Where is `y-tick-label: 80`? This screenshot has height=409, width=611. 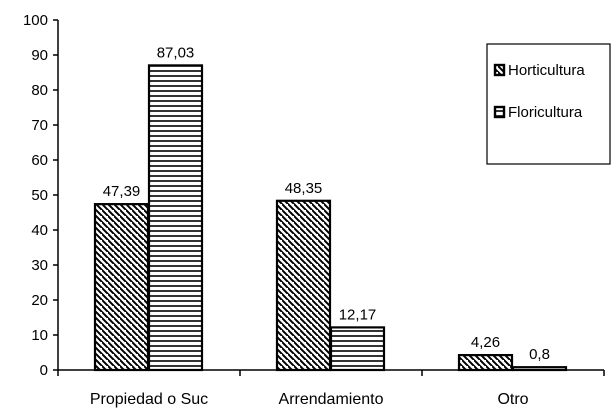 y-tick-label: 80 is located at coordinates (39, 90).